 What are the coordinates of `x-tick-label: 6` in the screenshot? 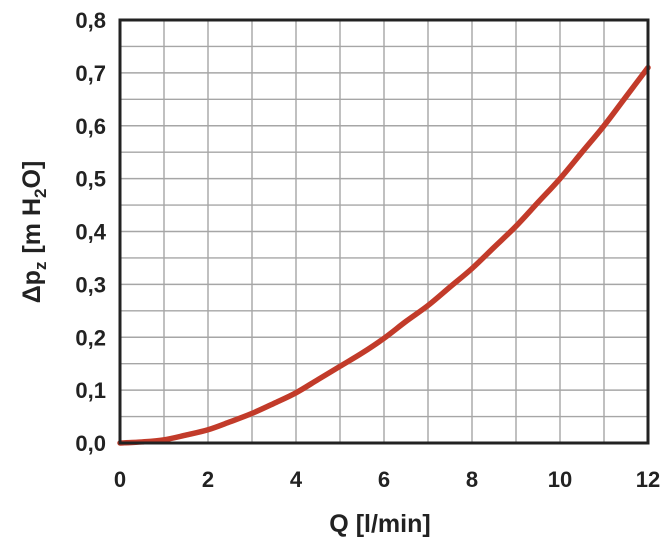 It's located at (384, 479).